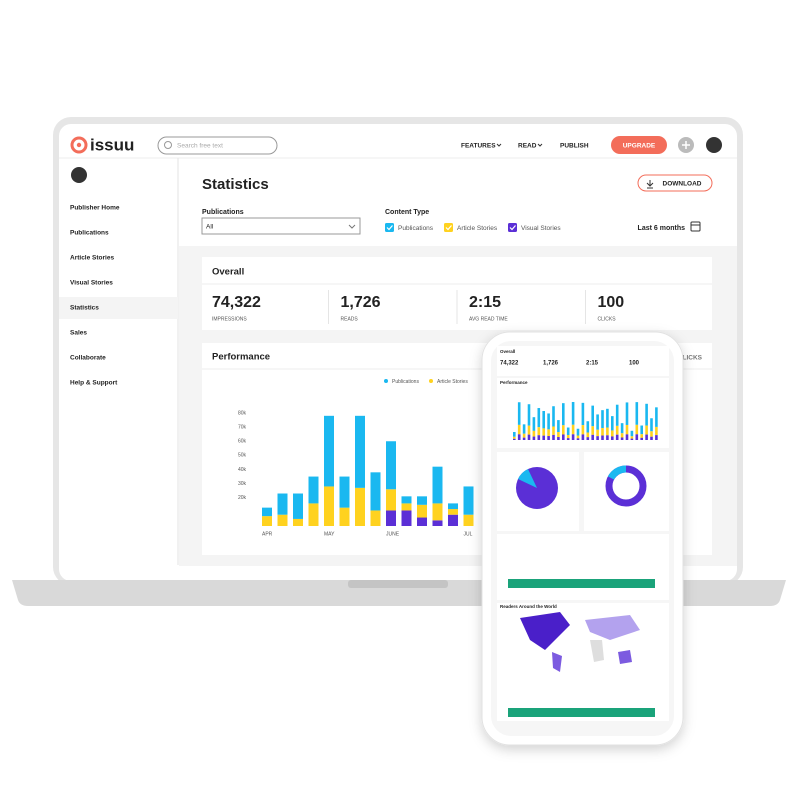 The height and width of the screenshot is (800, 800). What do you see at coordinates (242, 498) in the screenshot?
I see `y-tick-label: 20k` at bounding box center [242, 498].